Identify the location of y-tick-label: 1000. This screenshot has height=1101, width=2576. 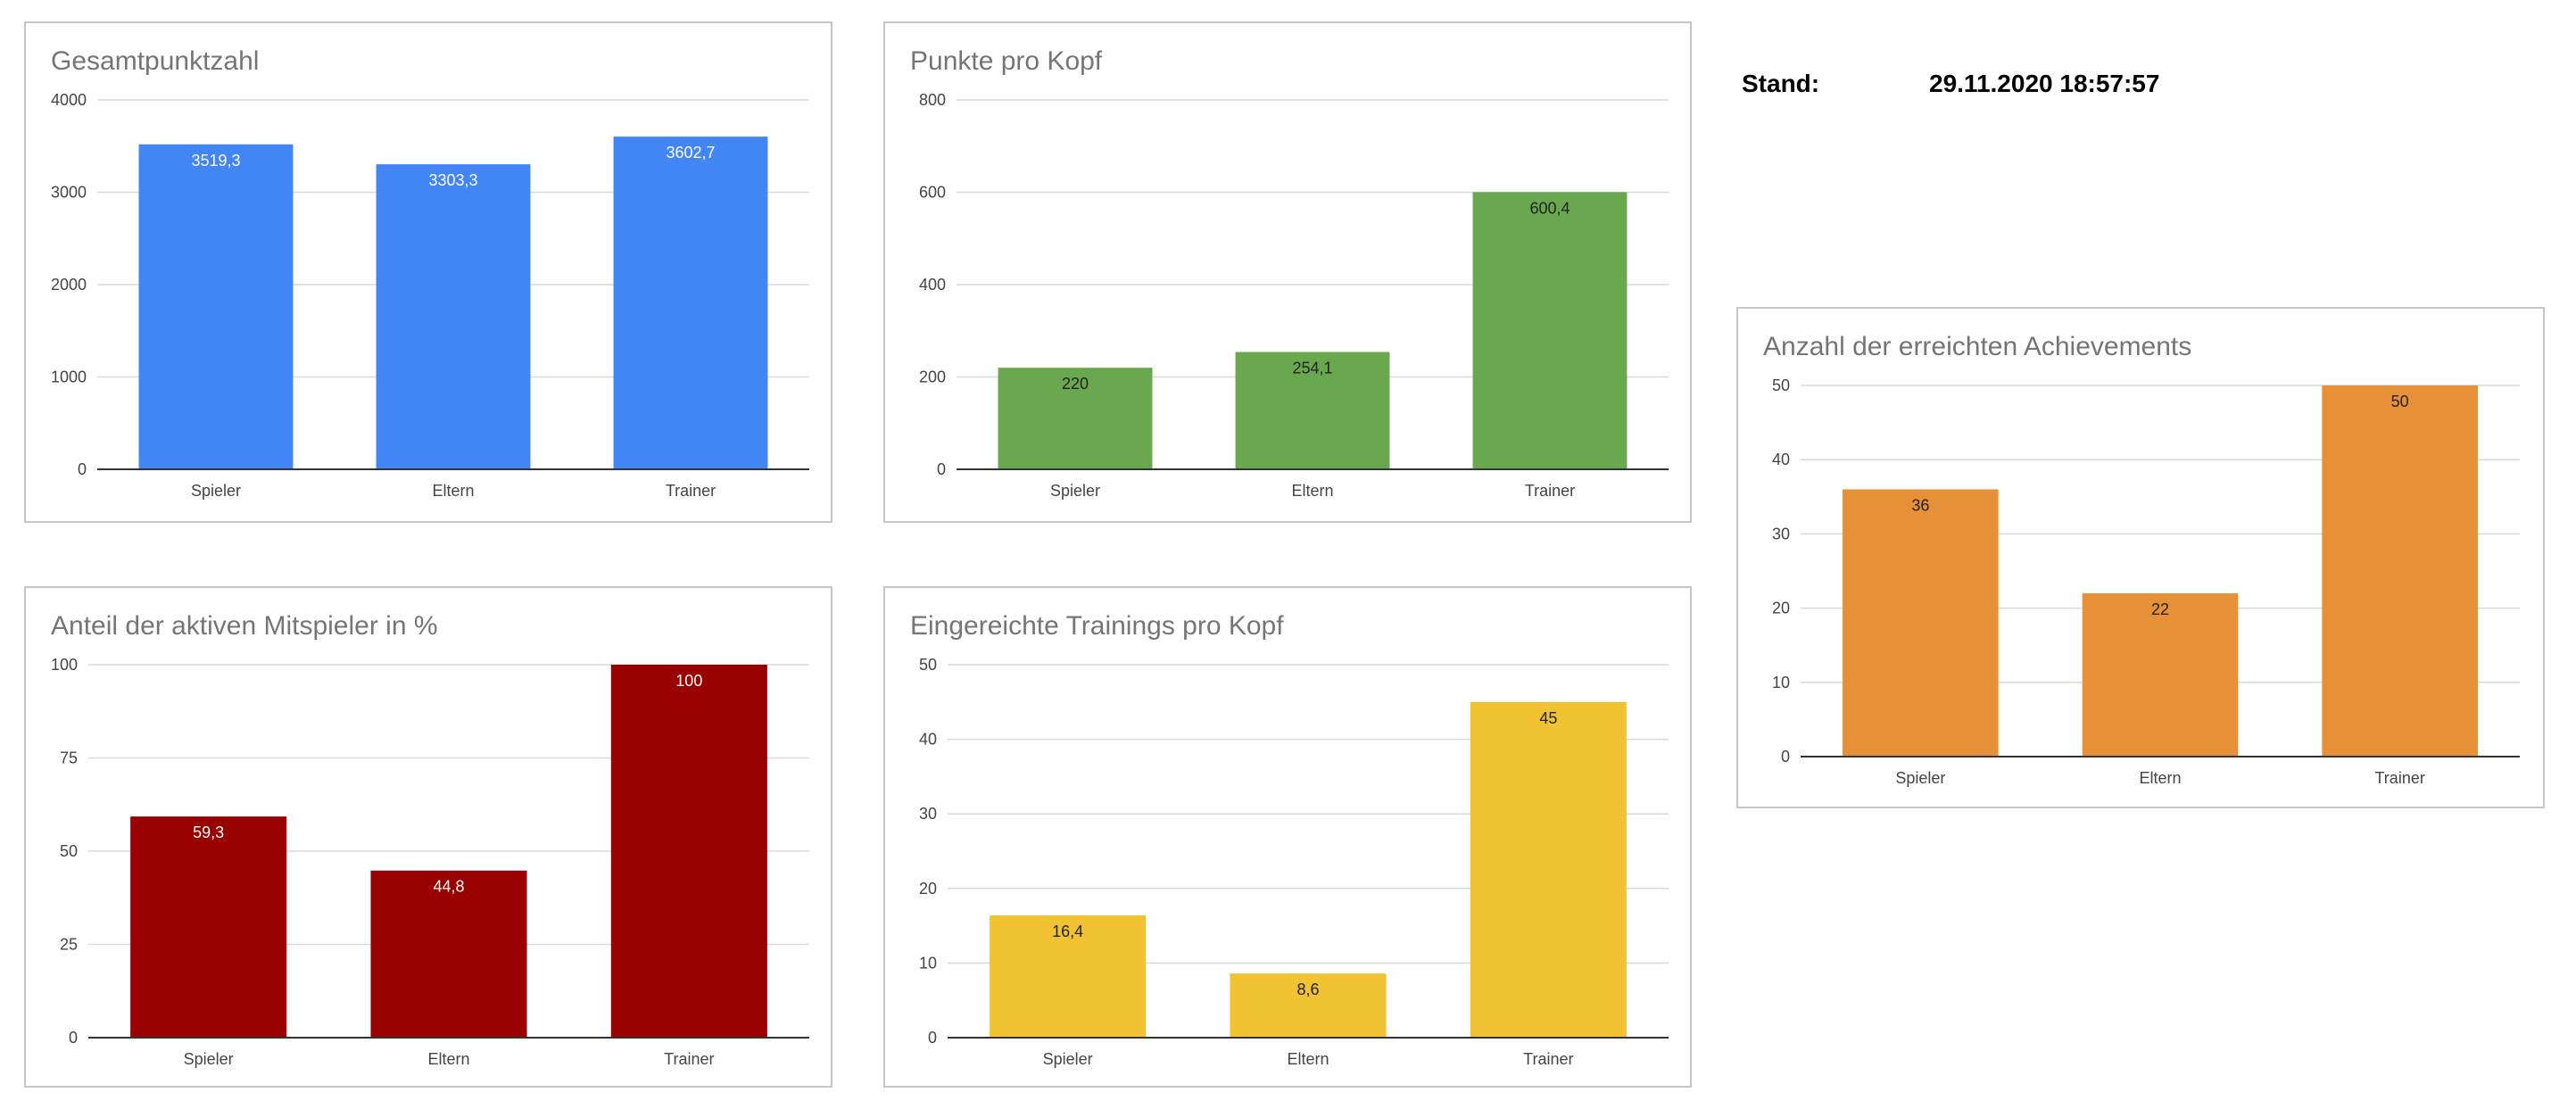
(69, 377).